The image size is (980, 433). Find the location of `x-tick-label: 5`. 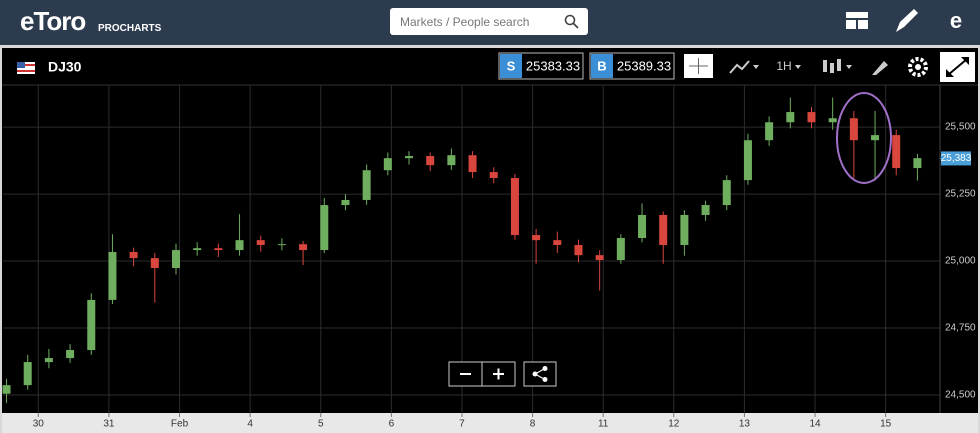

x-tick-label: 5 is located at coordinates (321, 424).